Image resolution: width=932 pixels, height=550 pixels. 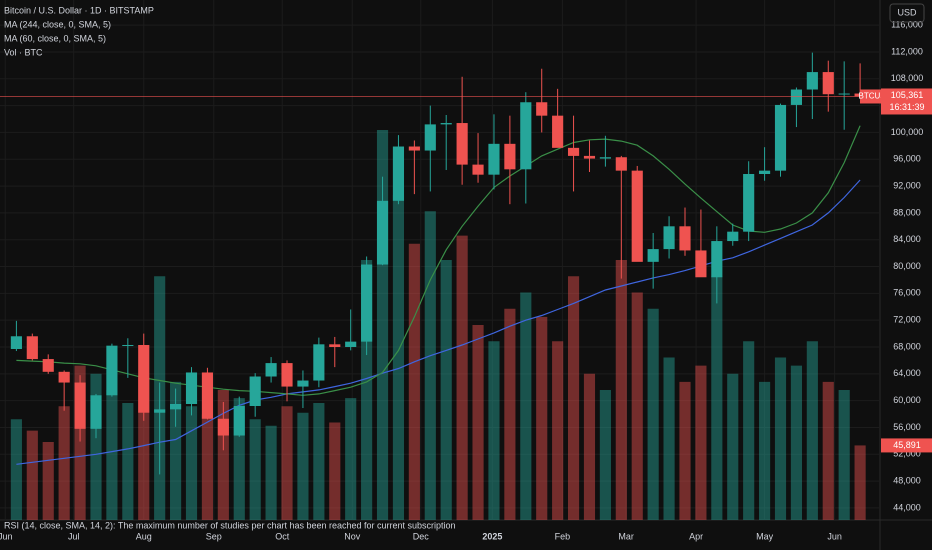 What do you see at coordinates (421, 536) in the screenshot?
I see `x-tick-label: Dec` at bounding box center [421, 536].